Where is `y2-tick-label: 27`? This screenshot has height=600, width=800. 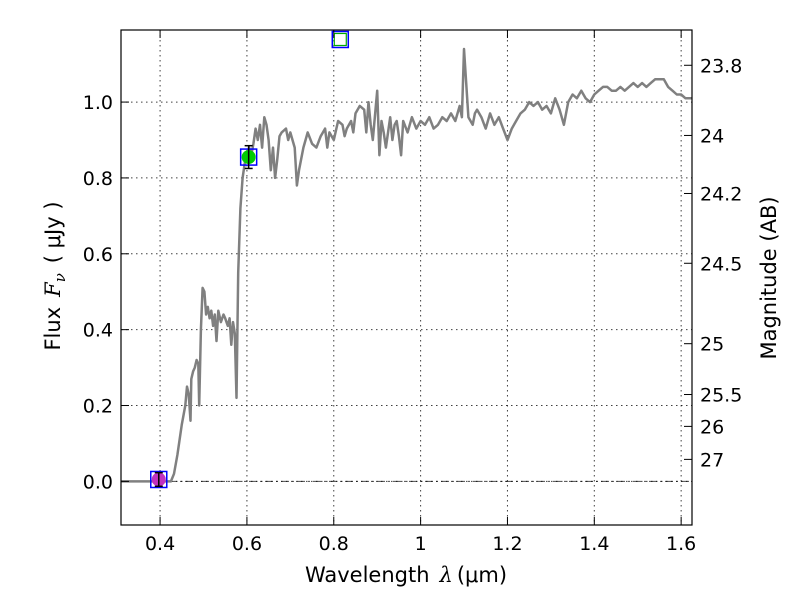
y2-tick-label: 27 is located at coordinates (712, 460).